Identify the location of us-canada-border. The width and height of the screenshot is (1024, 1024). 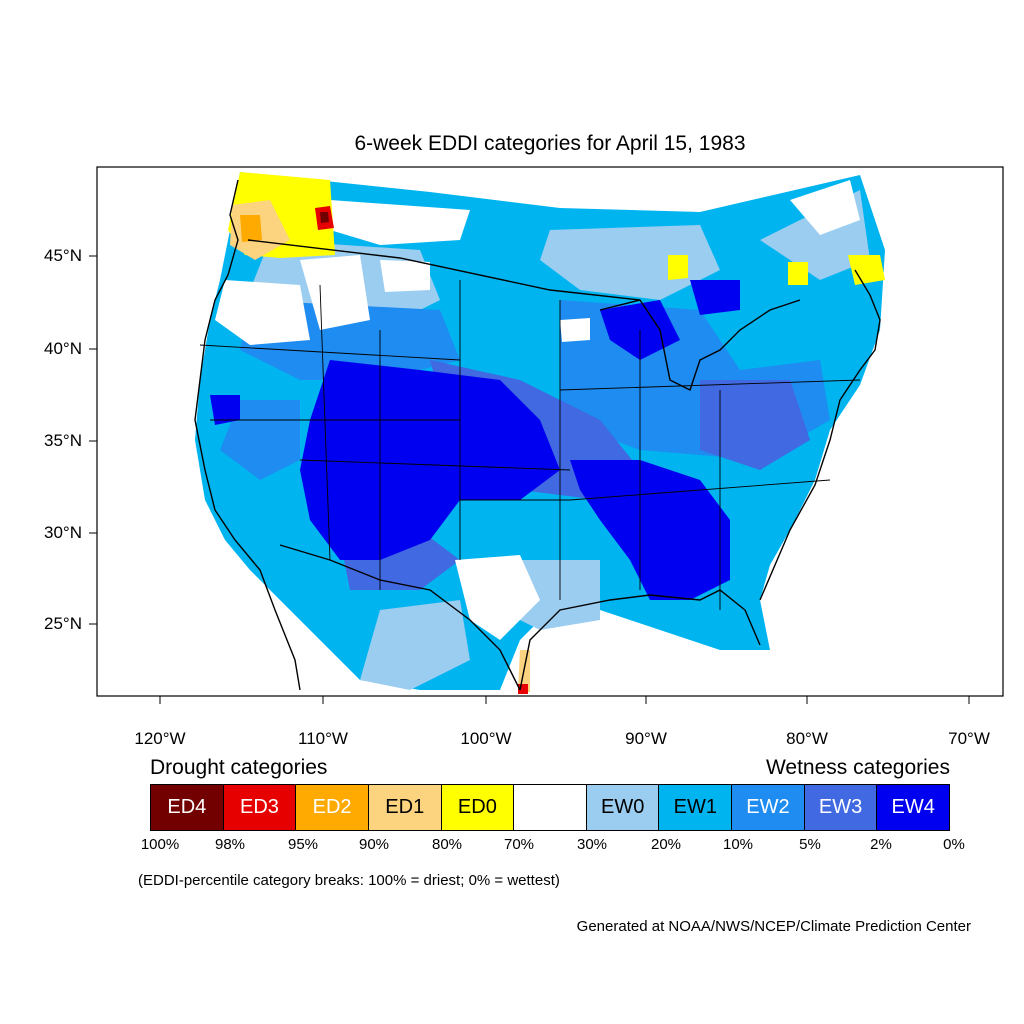
(444, 270).